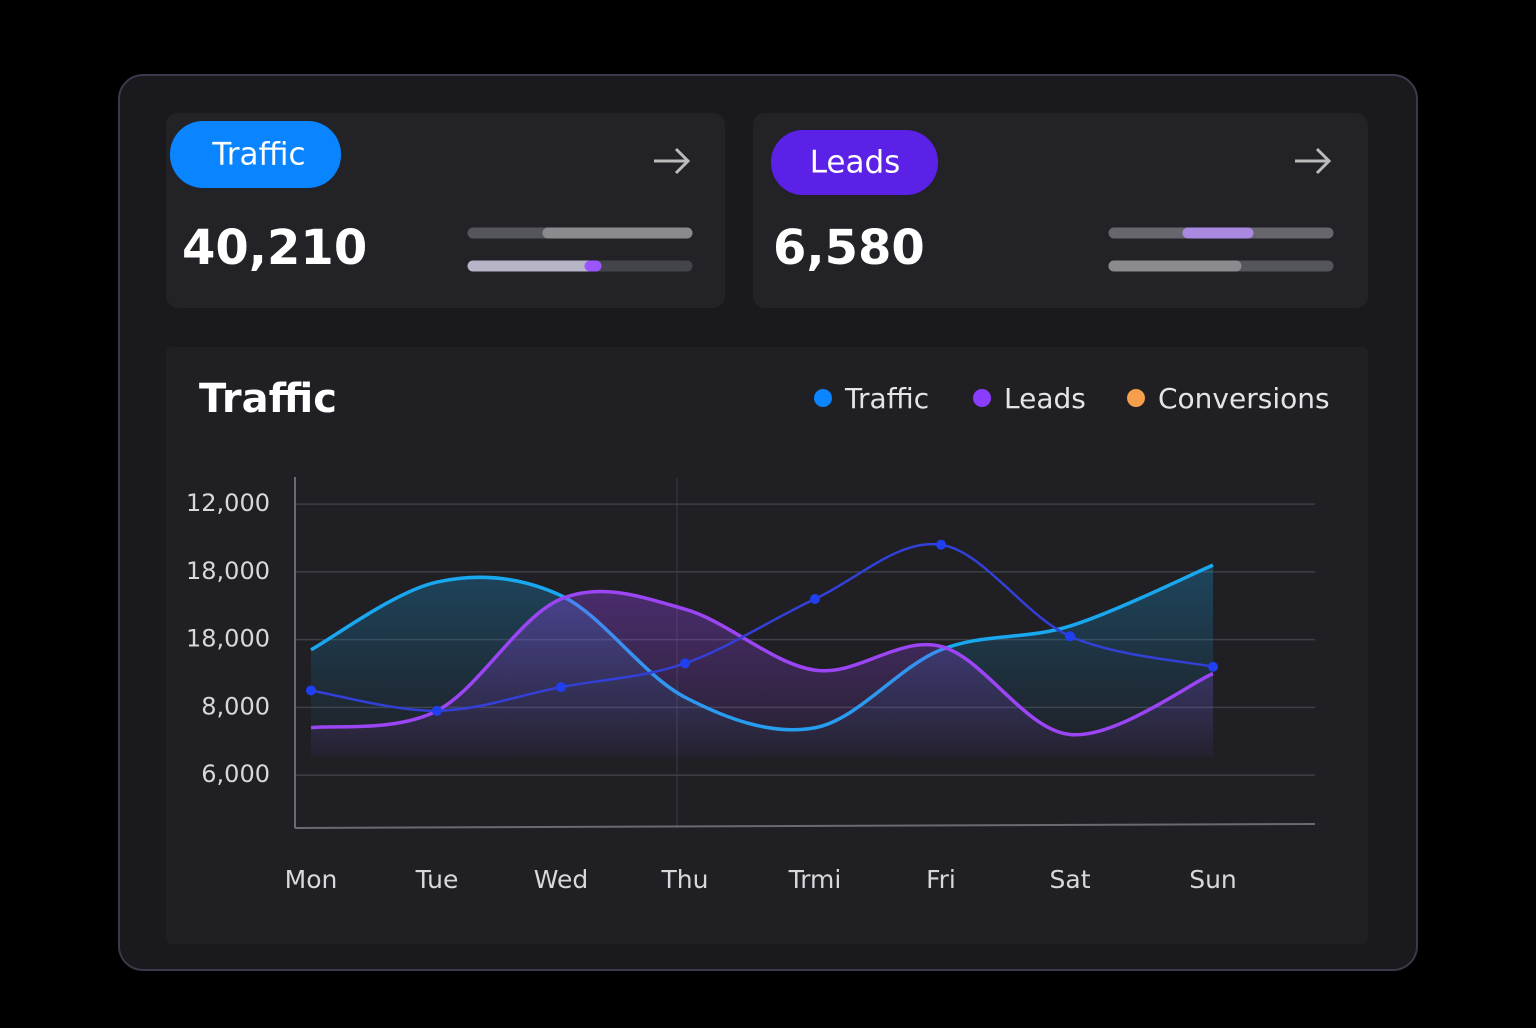  Describe the element at coordinates (311, 879) in the screenshot. I see `x-tick-label: Mon` at that location.